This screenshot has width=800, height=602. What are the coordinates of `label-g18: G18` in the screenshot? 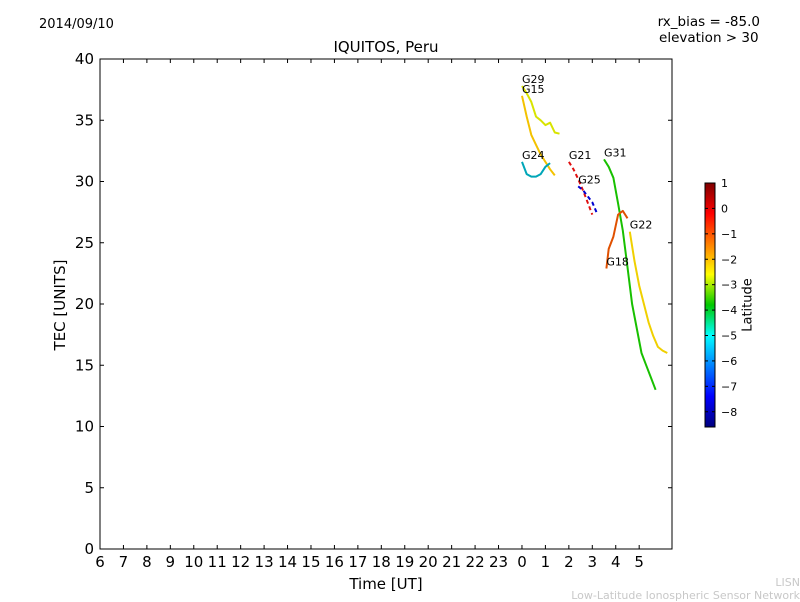 It's located at (617, 261).